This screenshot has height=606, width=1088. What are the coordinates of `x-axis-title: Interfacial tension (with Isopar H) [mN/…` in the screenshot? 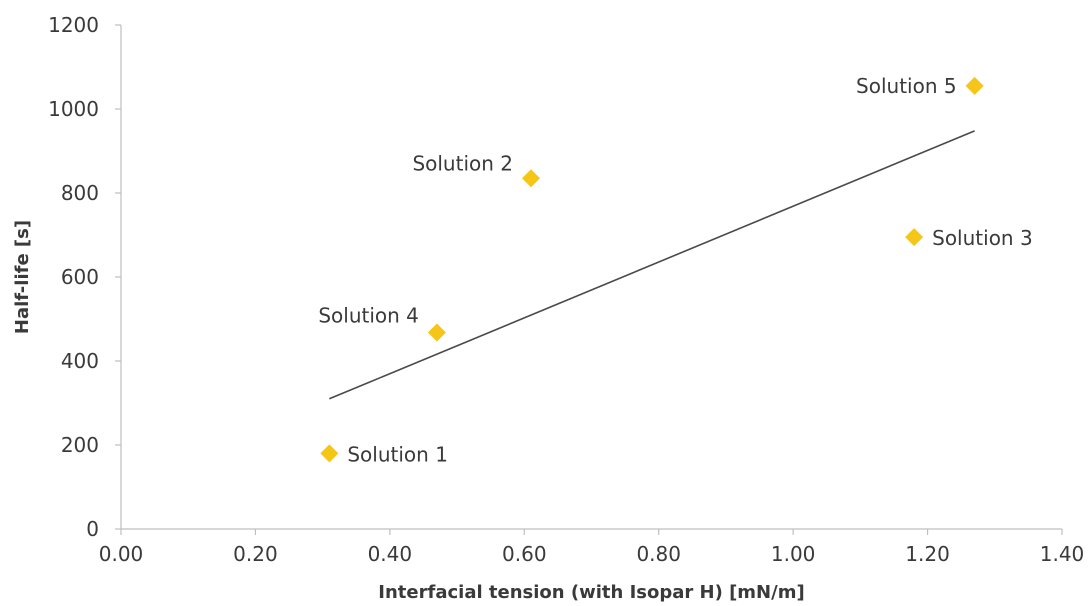 It's located at (591, 592).